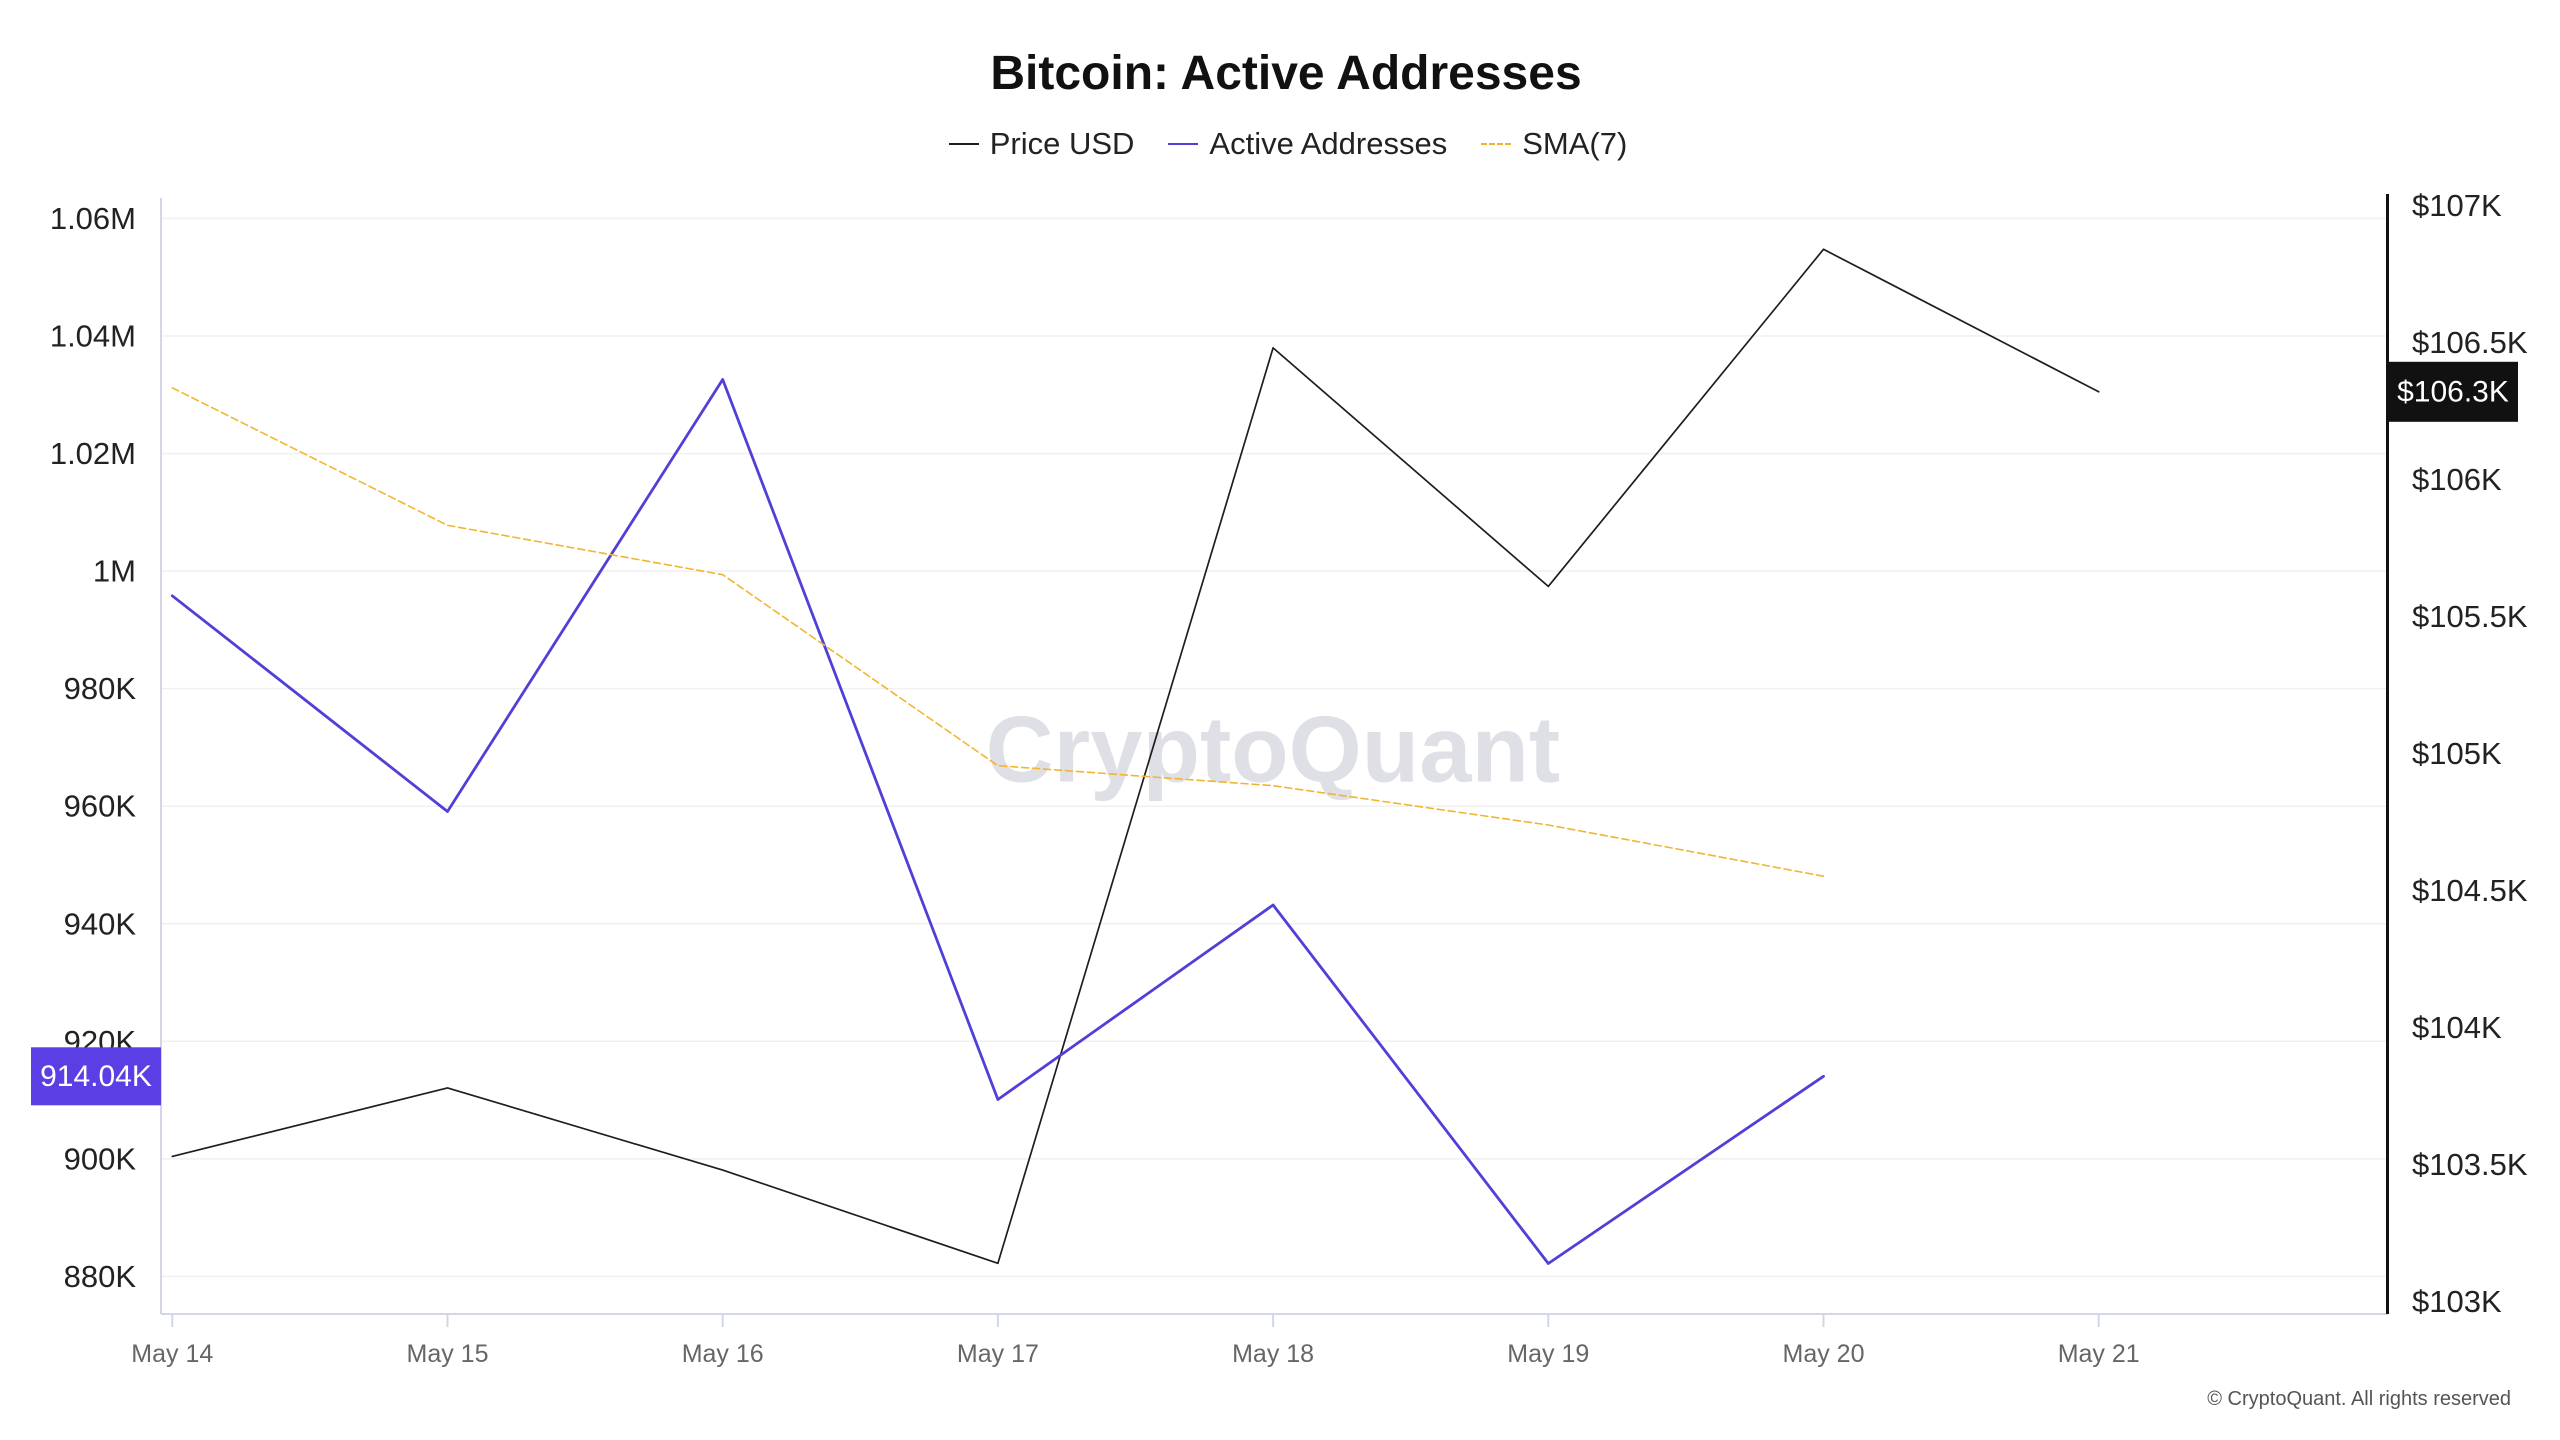  Describe the element at coordinates (1575, 143) in the screenshot. I see `legend-label-sma-7: SMA(7)` at that location.